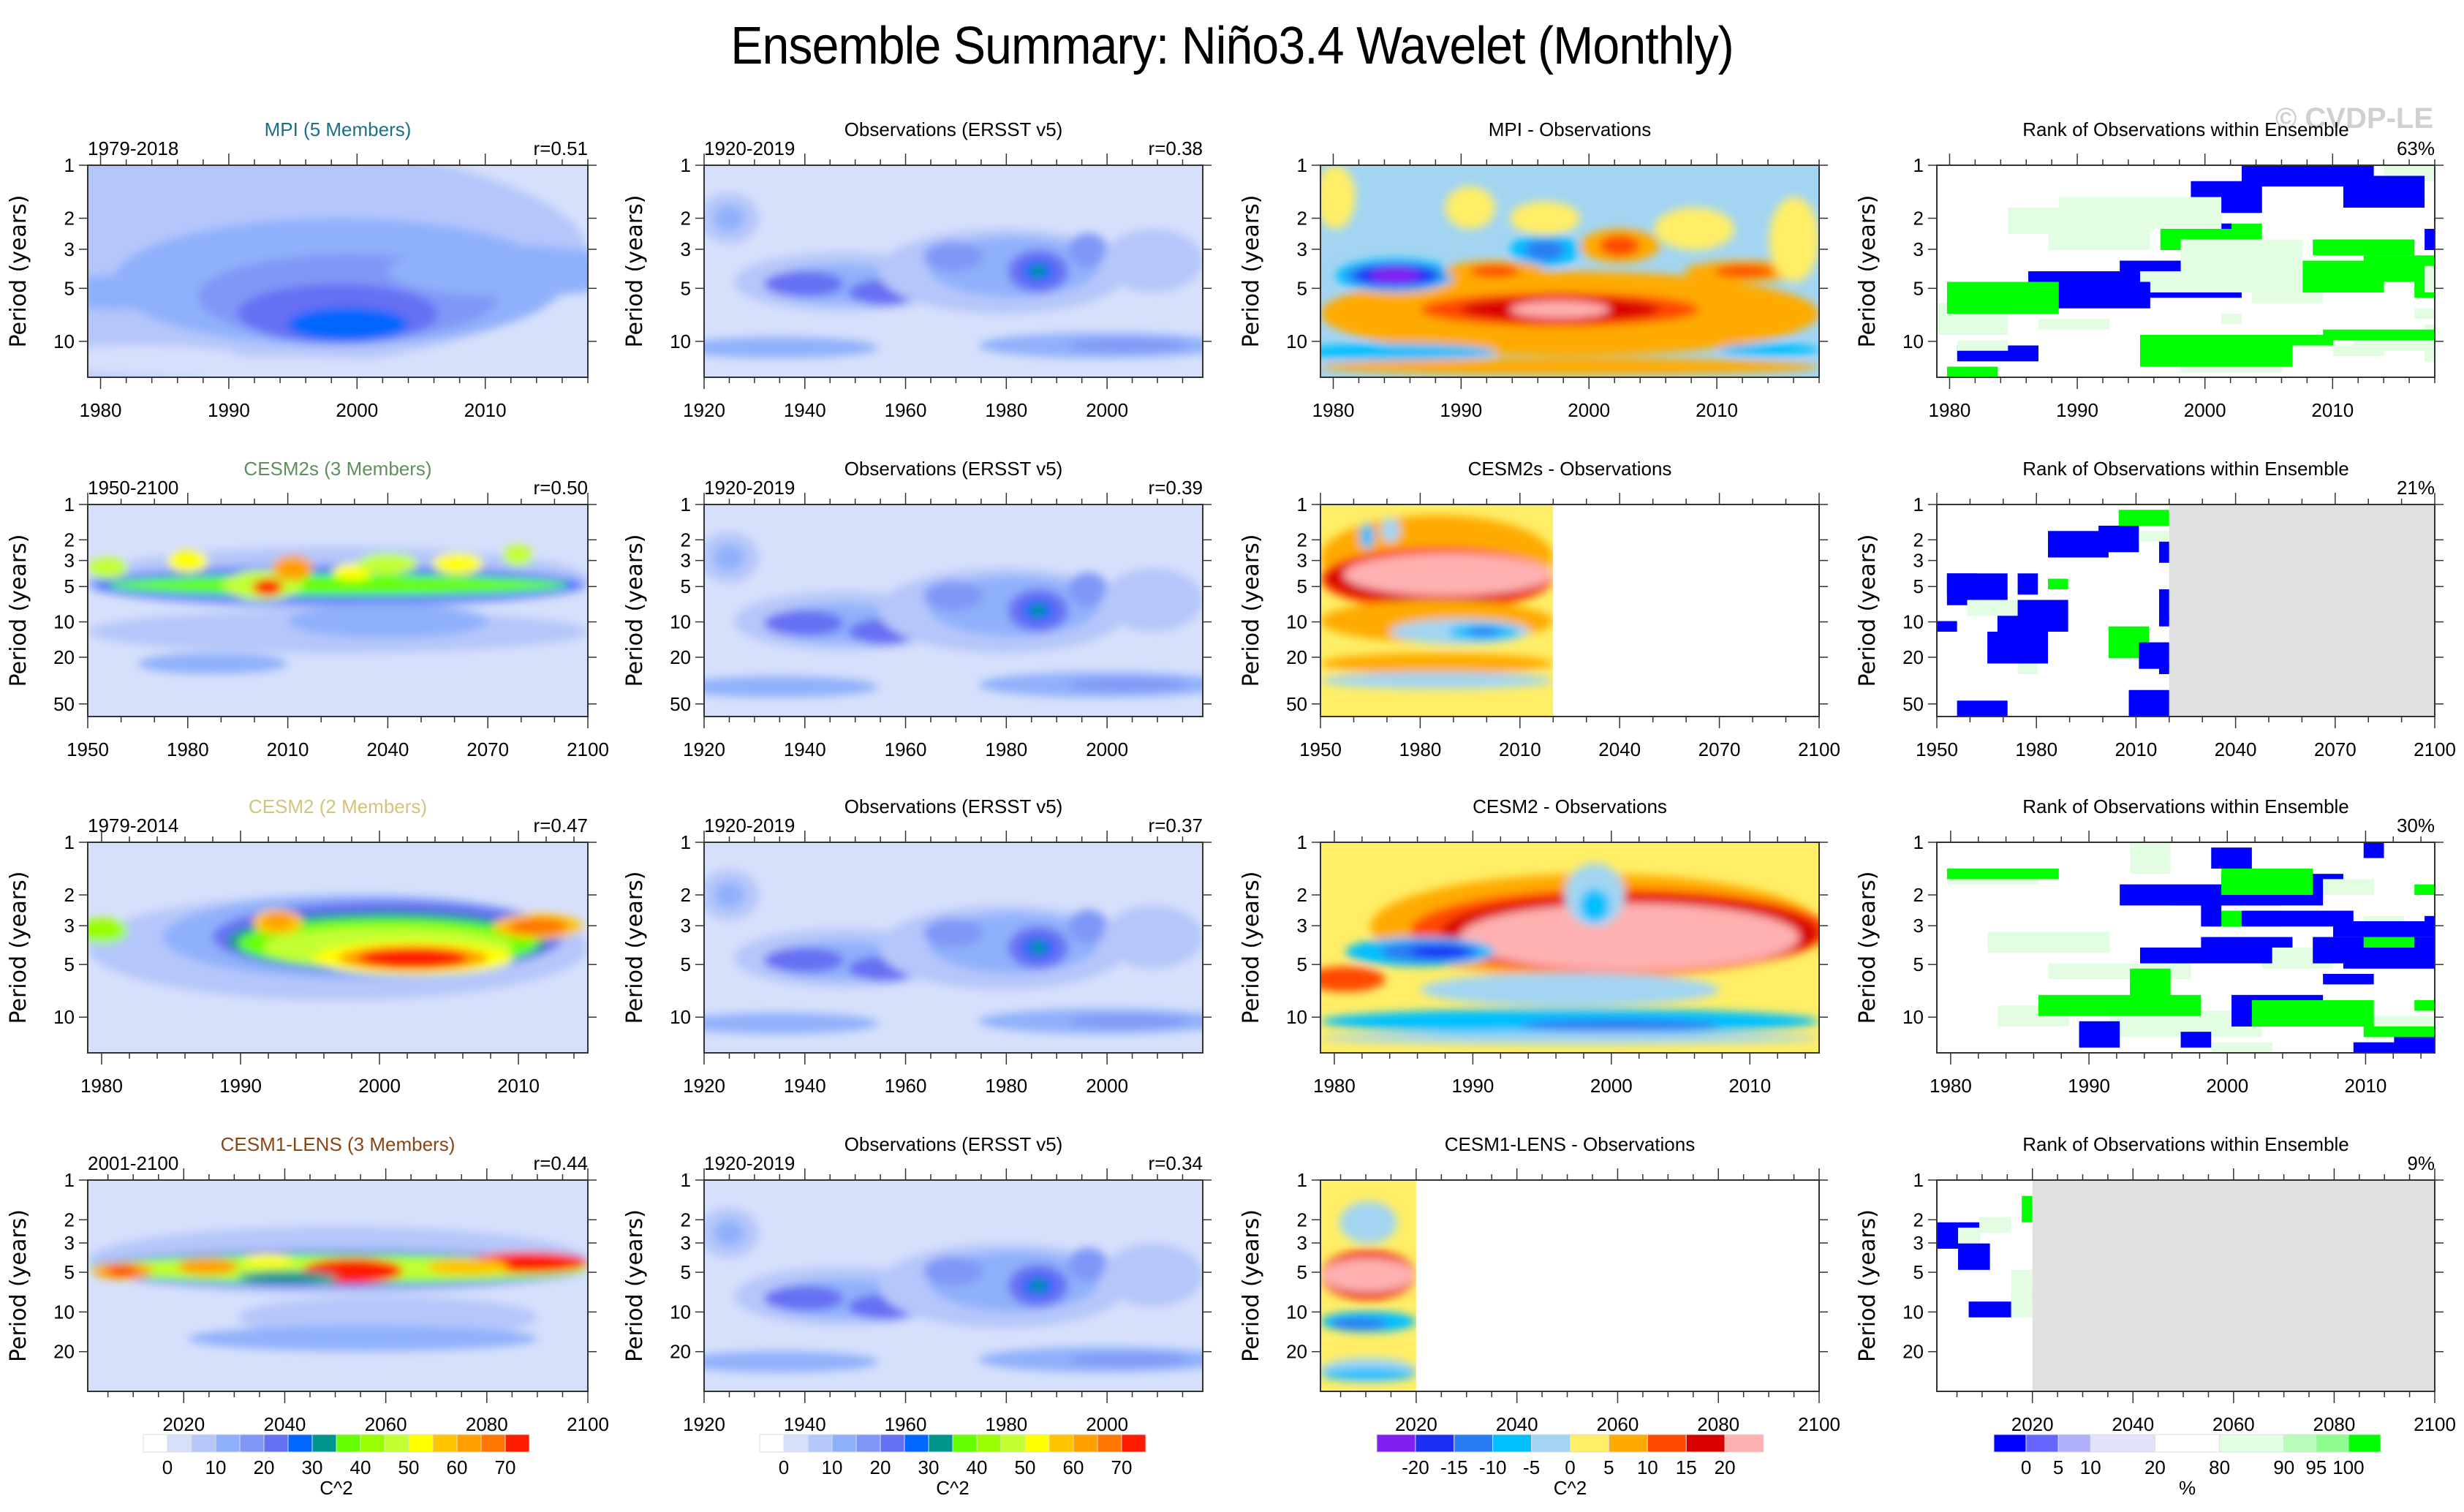 The height and width of the screenshot is (1512, 2464). I want to click on x-tick-label: 2100, so click(2435, 749).